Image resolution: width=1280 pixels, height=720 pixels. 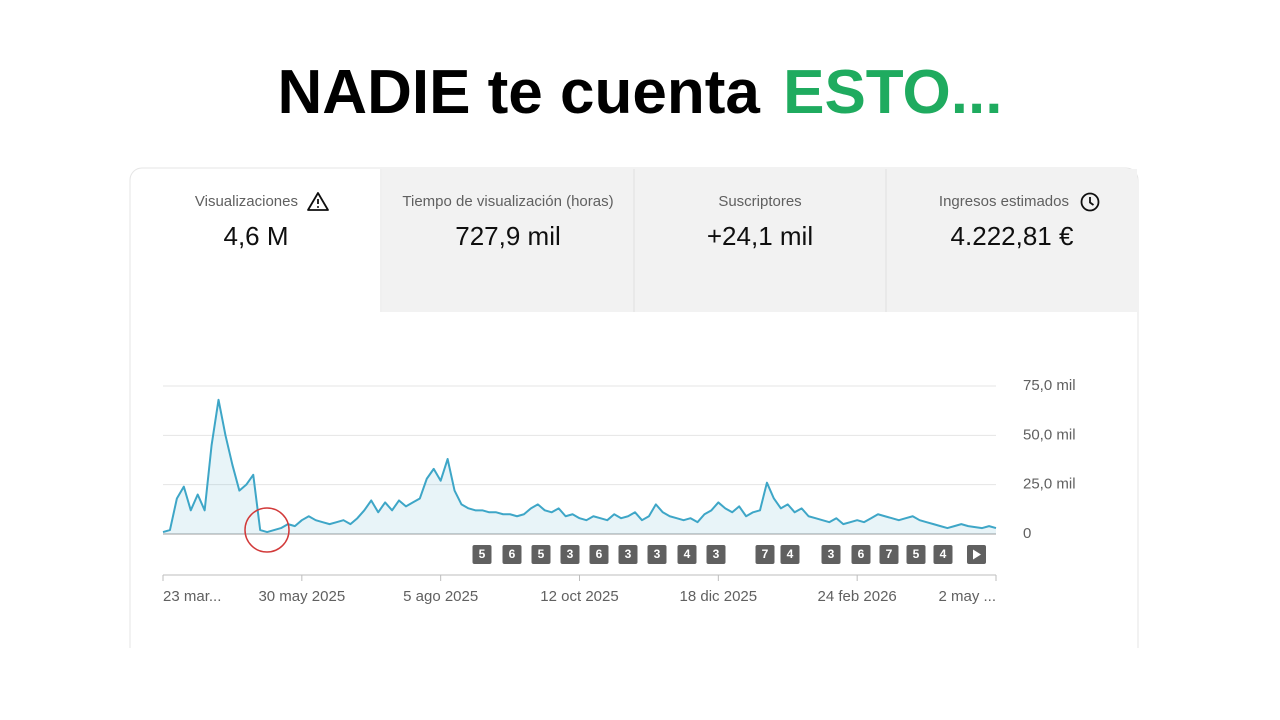 What do you see at coordinates (440, 596) in the screenshot?
I see `x-tick-label: 5 ago 2025` at bounding box center [440, 596].